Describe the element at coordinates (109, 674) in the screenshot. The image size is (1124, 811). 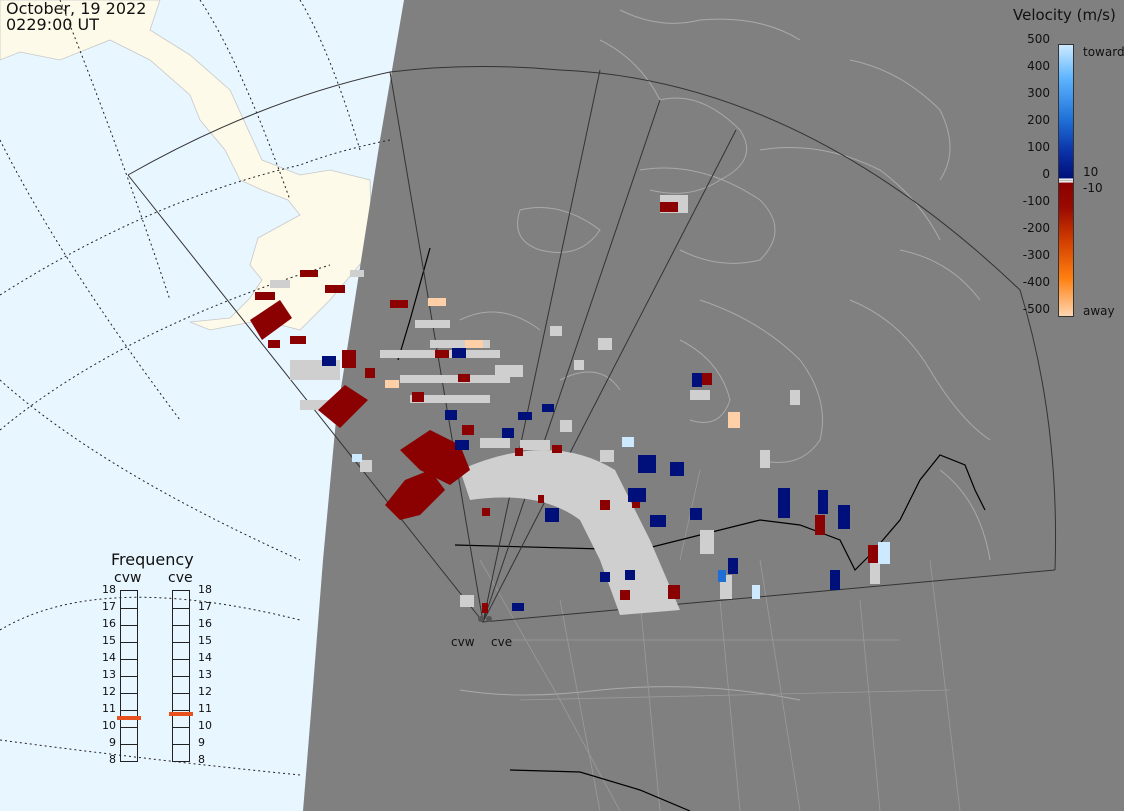
I see `freq-scale-left: 13` at that location.